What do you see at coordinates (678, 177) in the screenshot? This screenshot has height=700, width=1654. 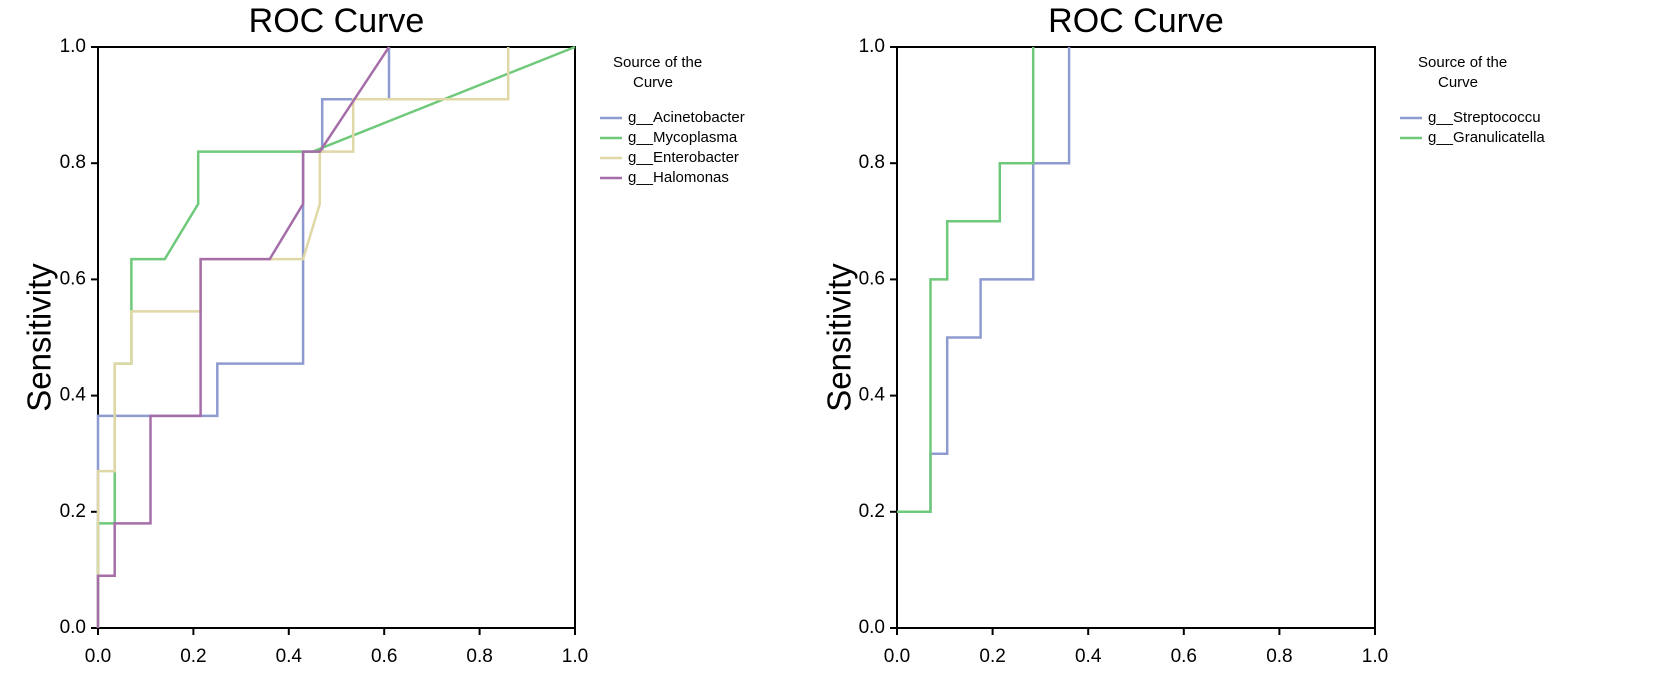 I see `legend-label: g__Halomonas` at bounding box center [678, 177].